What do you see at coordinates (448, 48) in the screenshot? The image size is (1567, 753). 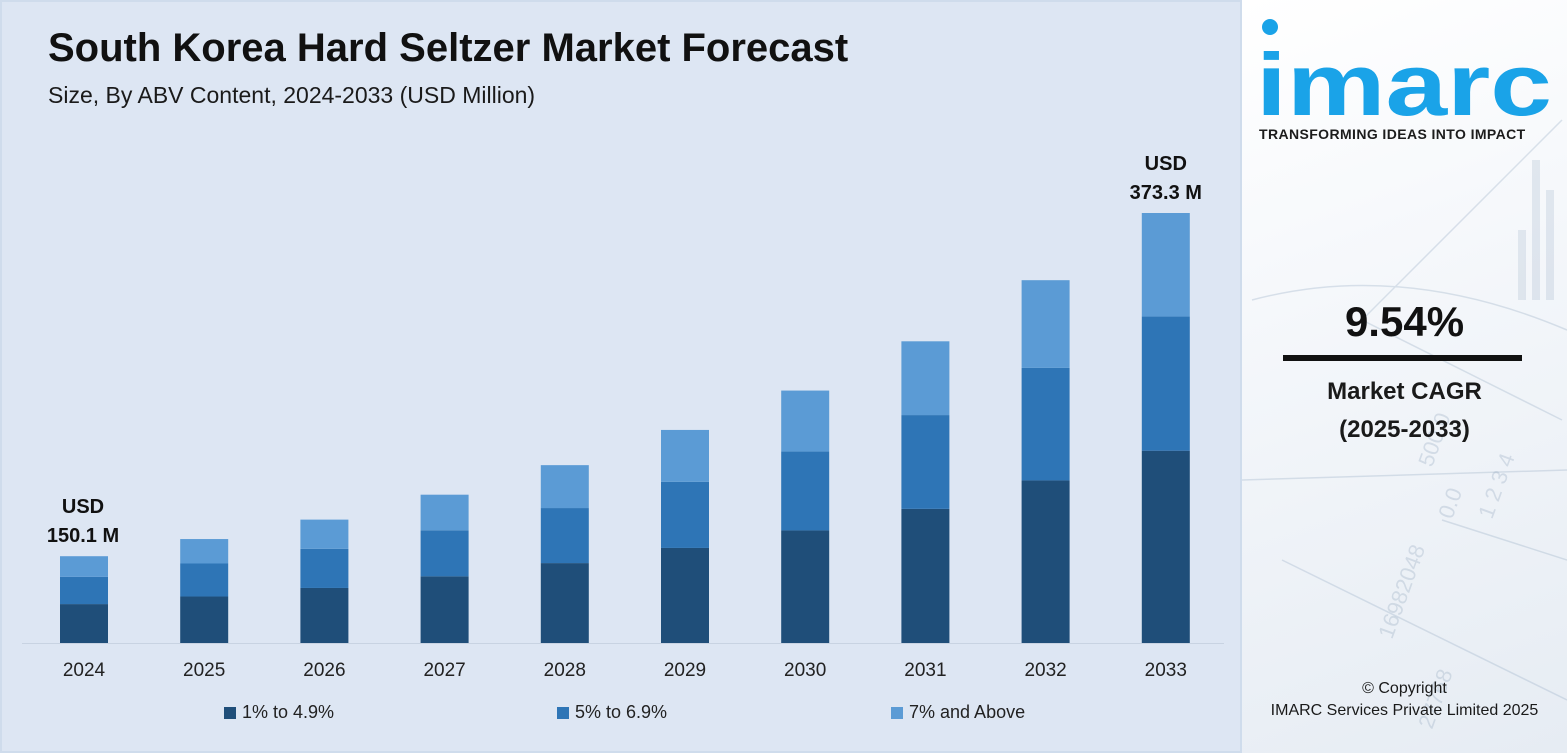 I see `chart-title: South Korea Hard Seltzer Market Forecast` at bounding box center [448, 48].